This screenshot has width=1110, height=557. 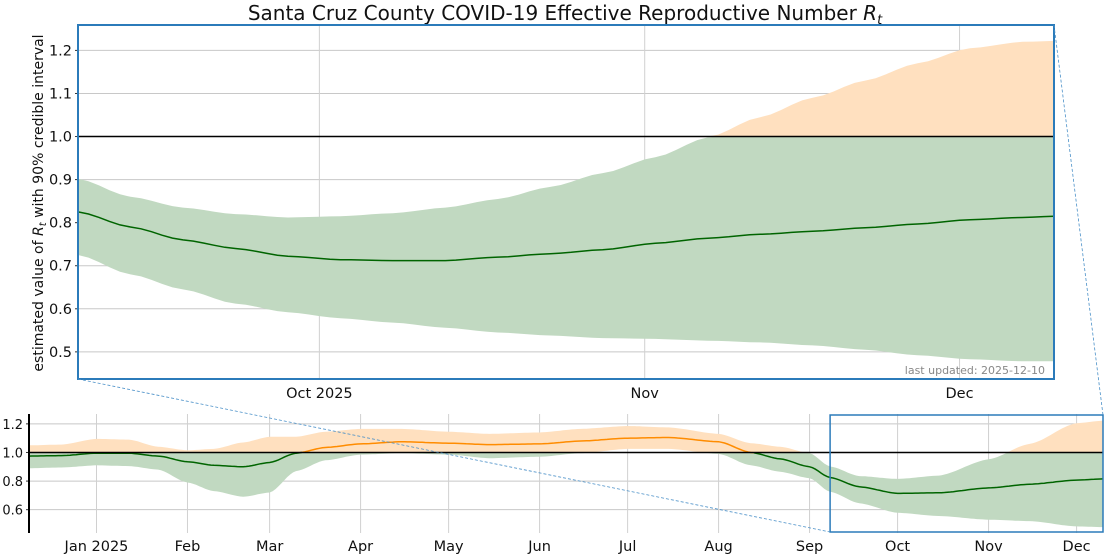 What do you see at coordinates (539, 547) in the screenshot?
I see `x-tick-label: Jun` at bounding box center [539, 547].